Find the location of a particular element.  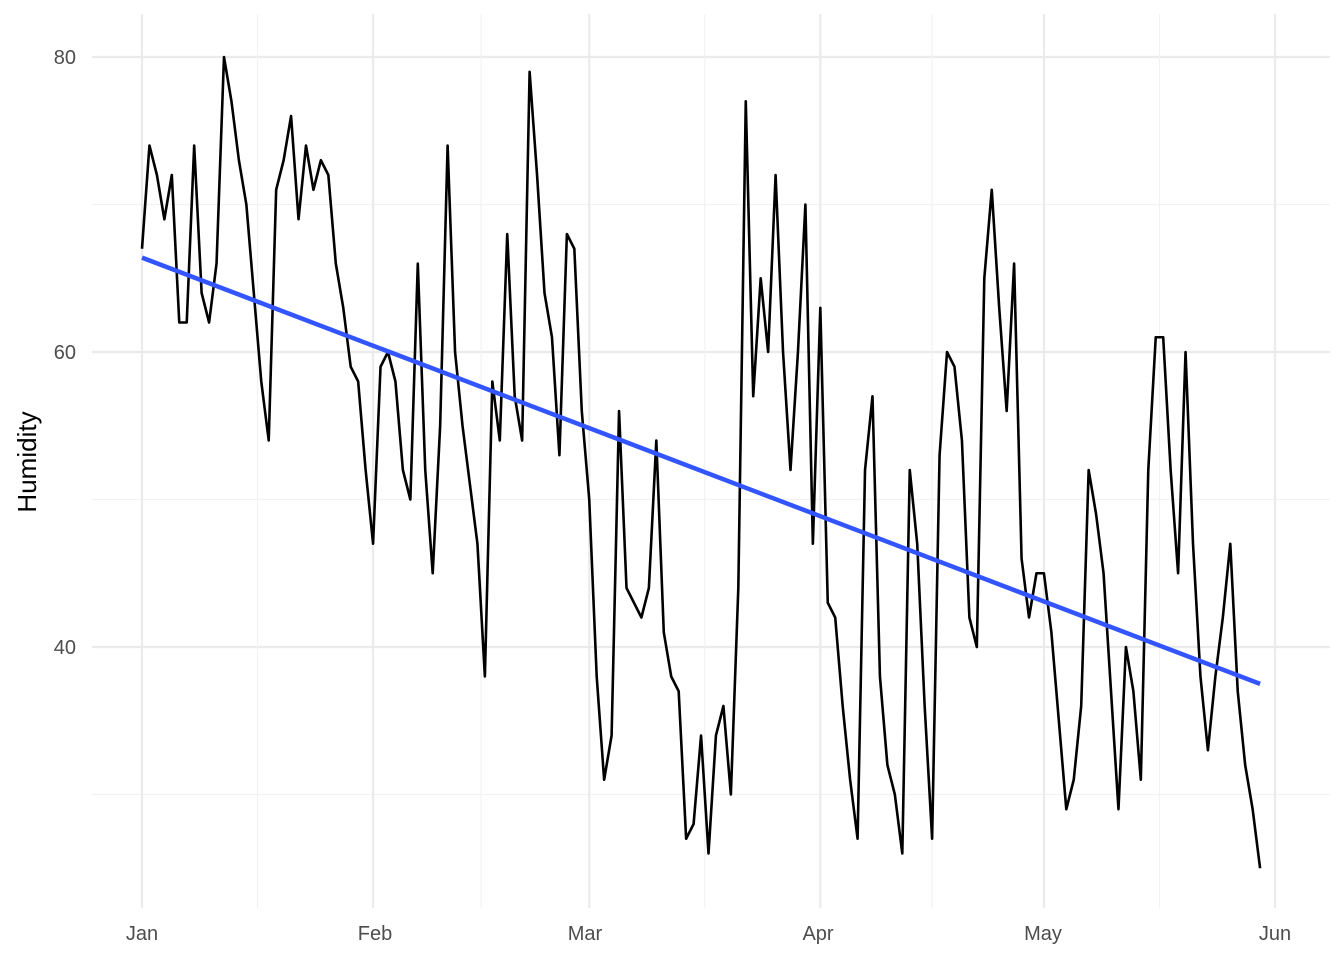

x-tick-label: Apr is located at coordinates (817, 934).